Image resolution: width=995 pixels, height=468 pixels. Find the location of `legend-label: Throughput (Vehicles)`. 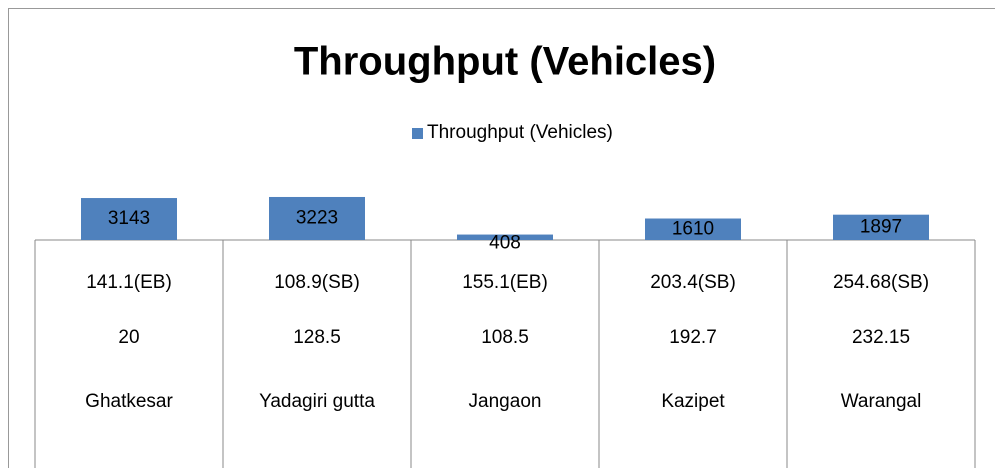

legend-label: Throughput (Vehicles) is located at coordinates (520, 132).